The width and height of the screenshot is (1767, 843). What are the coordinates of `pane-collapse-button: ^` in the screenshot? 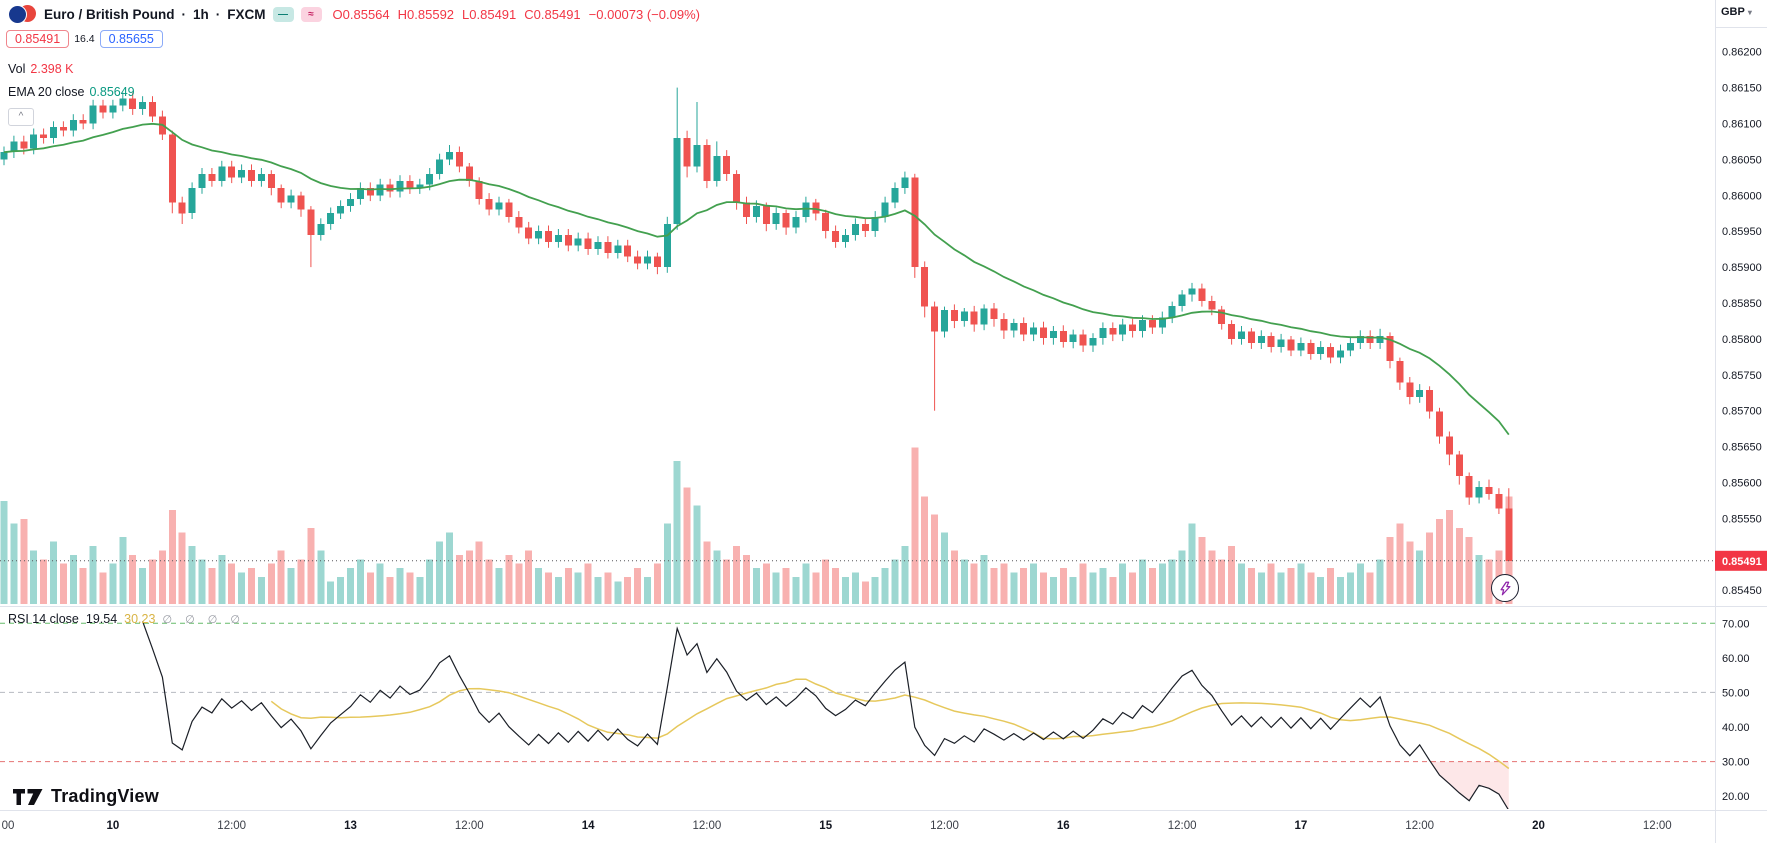 It's located at (21, 117).